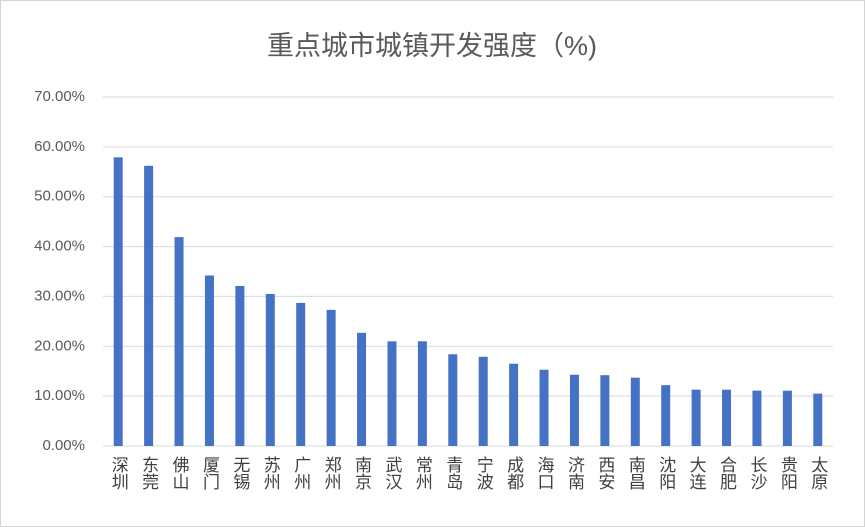  What do you see at coordinates (59, 196) in the screenshot?
I see `y-tick-label: 50.00%` at bounding box center [59, 196].